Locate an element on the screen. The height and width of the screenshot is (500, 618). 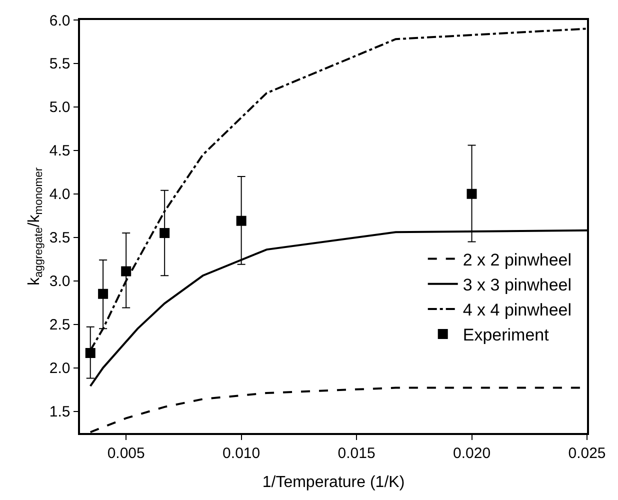
y-tick-label: 2.0 is located at coordinates (59, 369).